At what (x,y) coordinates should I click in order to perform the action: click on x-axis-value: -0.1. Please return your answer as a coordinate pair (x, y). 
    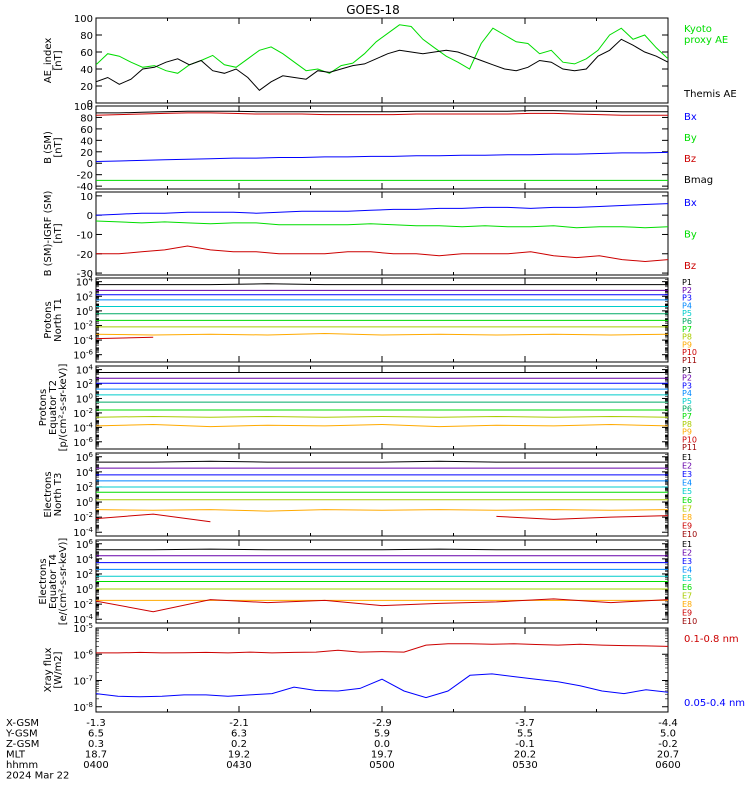
    Looking at the image, I should click on (525, 744).